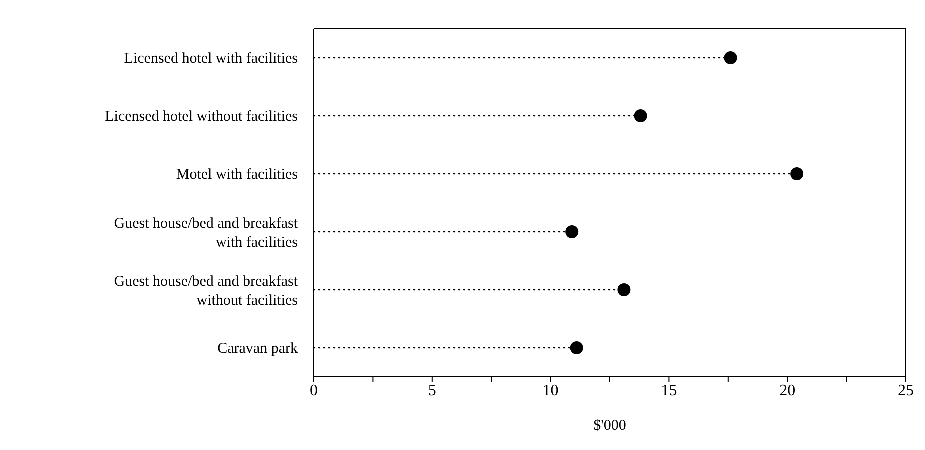 This screenshot has width=925, height=450. Describe the element at coordinates (550, 391) in the screenshot. I see `x-tick-label: 10` at that location.